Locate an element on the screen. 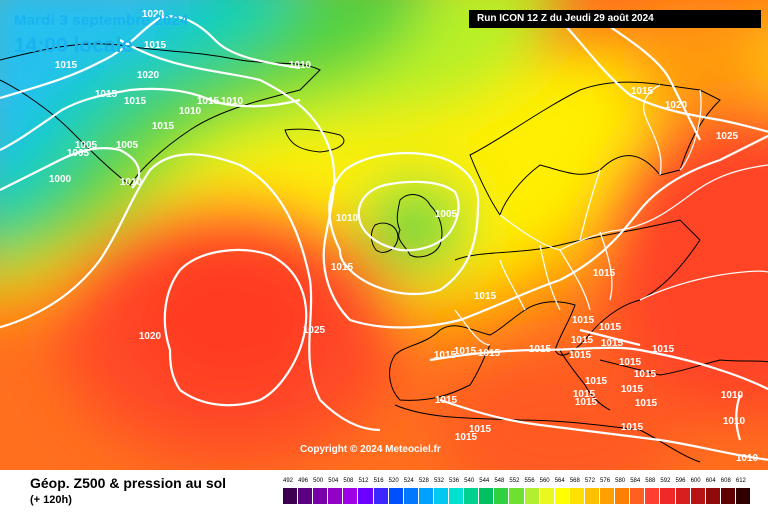 This screenshot has height=512, width=768. legend-tick-500: 500 is located at coordinates (318, 481).